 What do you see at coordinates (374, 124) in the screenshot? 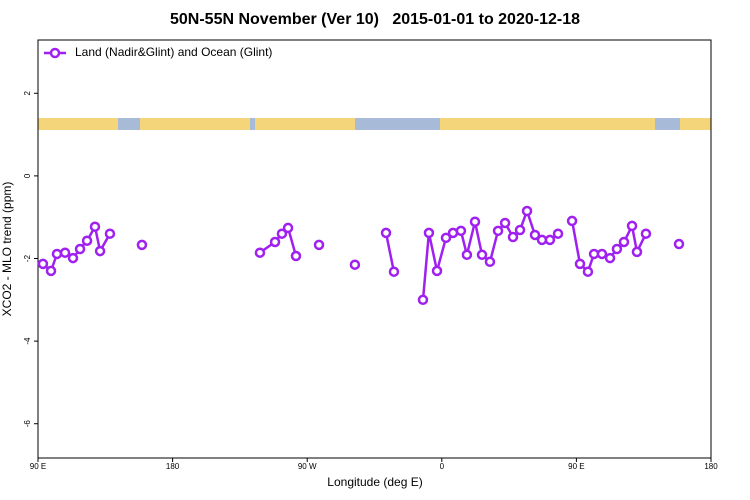
I see `land-ocean-strip` at bounding box center [374, 124].